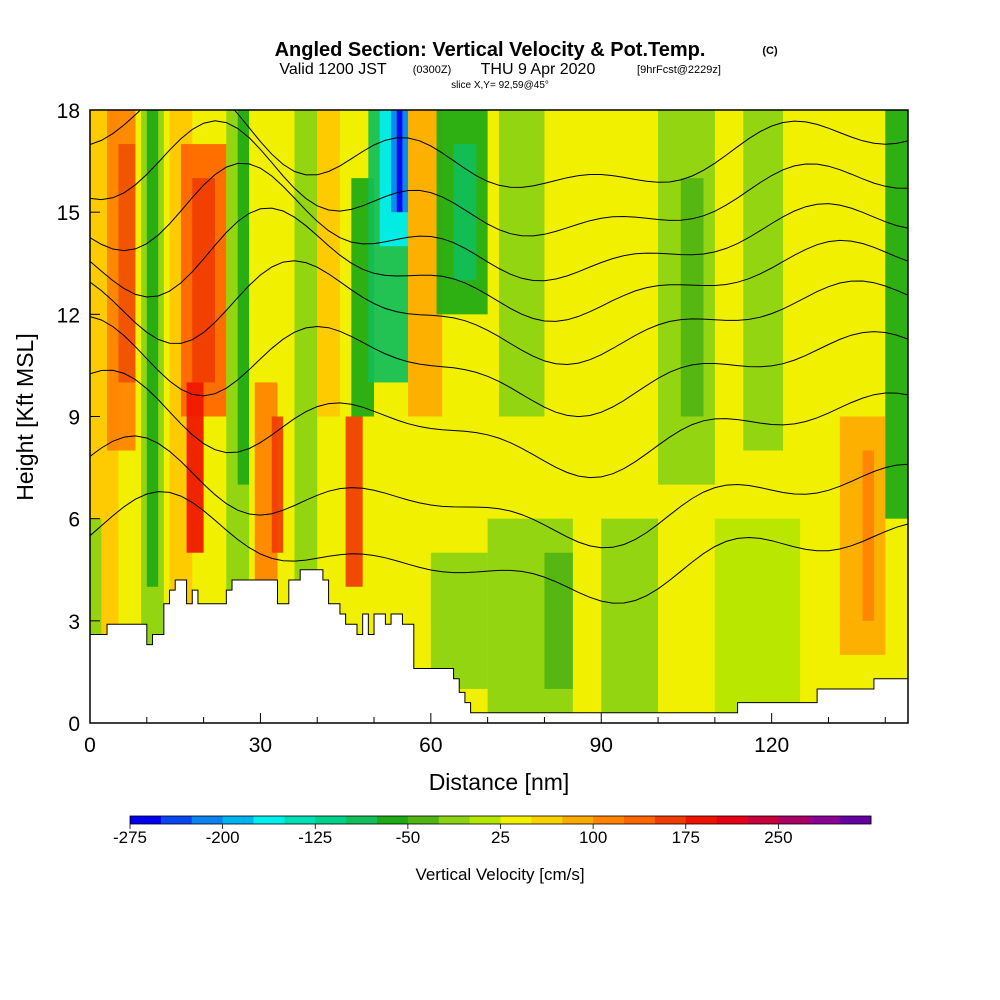 This screenshot has height=1000, width=1000. I want to click on y-tick-label: 9, so click(74, 418).